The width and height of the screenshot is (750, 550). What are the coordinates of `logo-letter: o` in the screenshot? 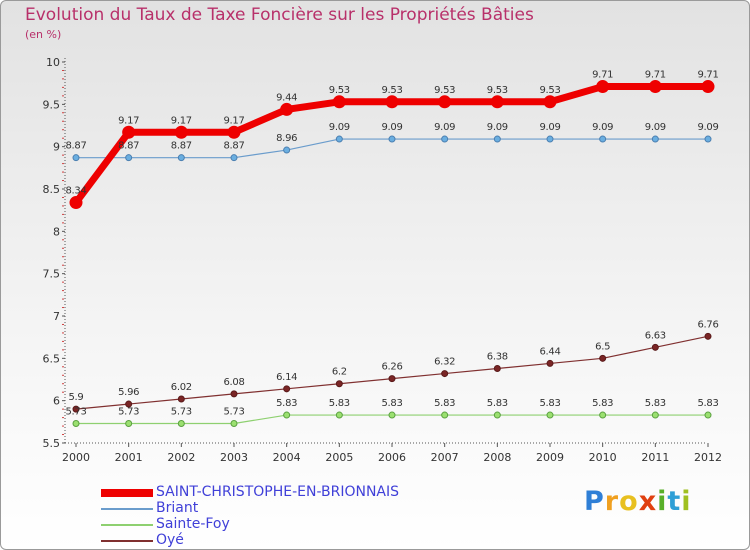 It's located at (629, 501).